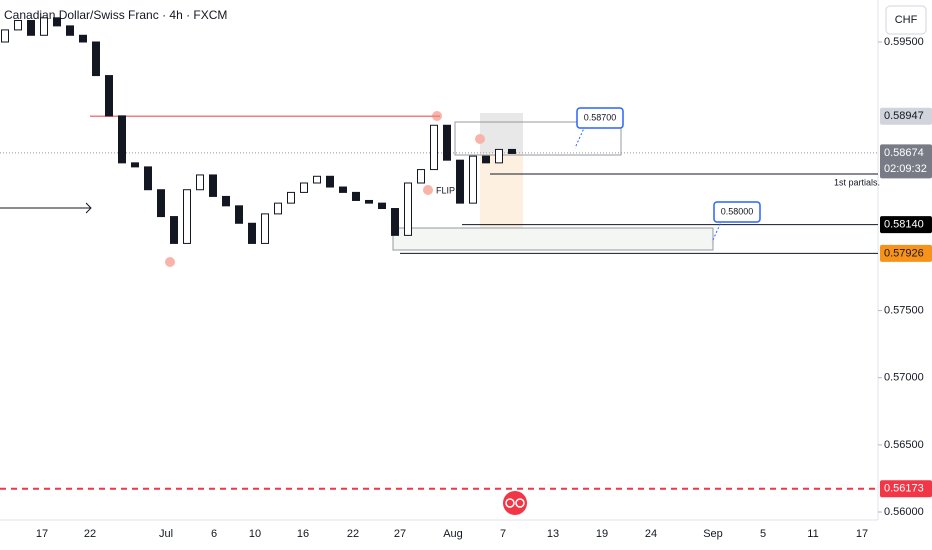 The width and height of the screenshot is (932, 550). What do you see at coordinates (857, 182) in the screenshot?
I see `partials-label: 1st partials.` at bounding box center [857, 182].